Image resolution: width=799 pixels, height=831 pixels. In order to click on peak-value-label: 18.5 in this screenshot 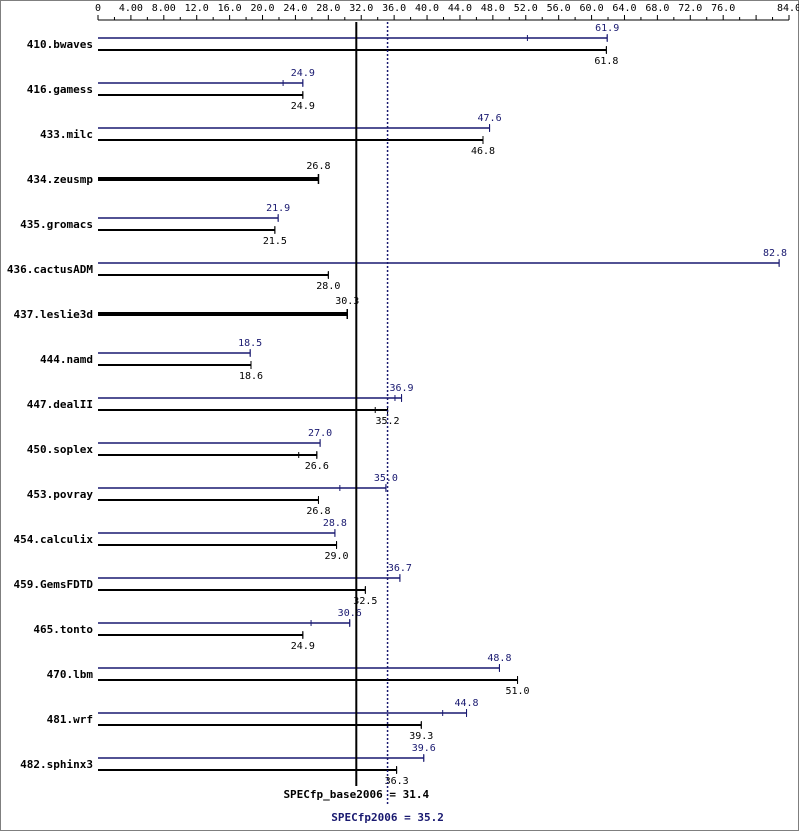, I will do `click(250, 343)`.